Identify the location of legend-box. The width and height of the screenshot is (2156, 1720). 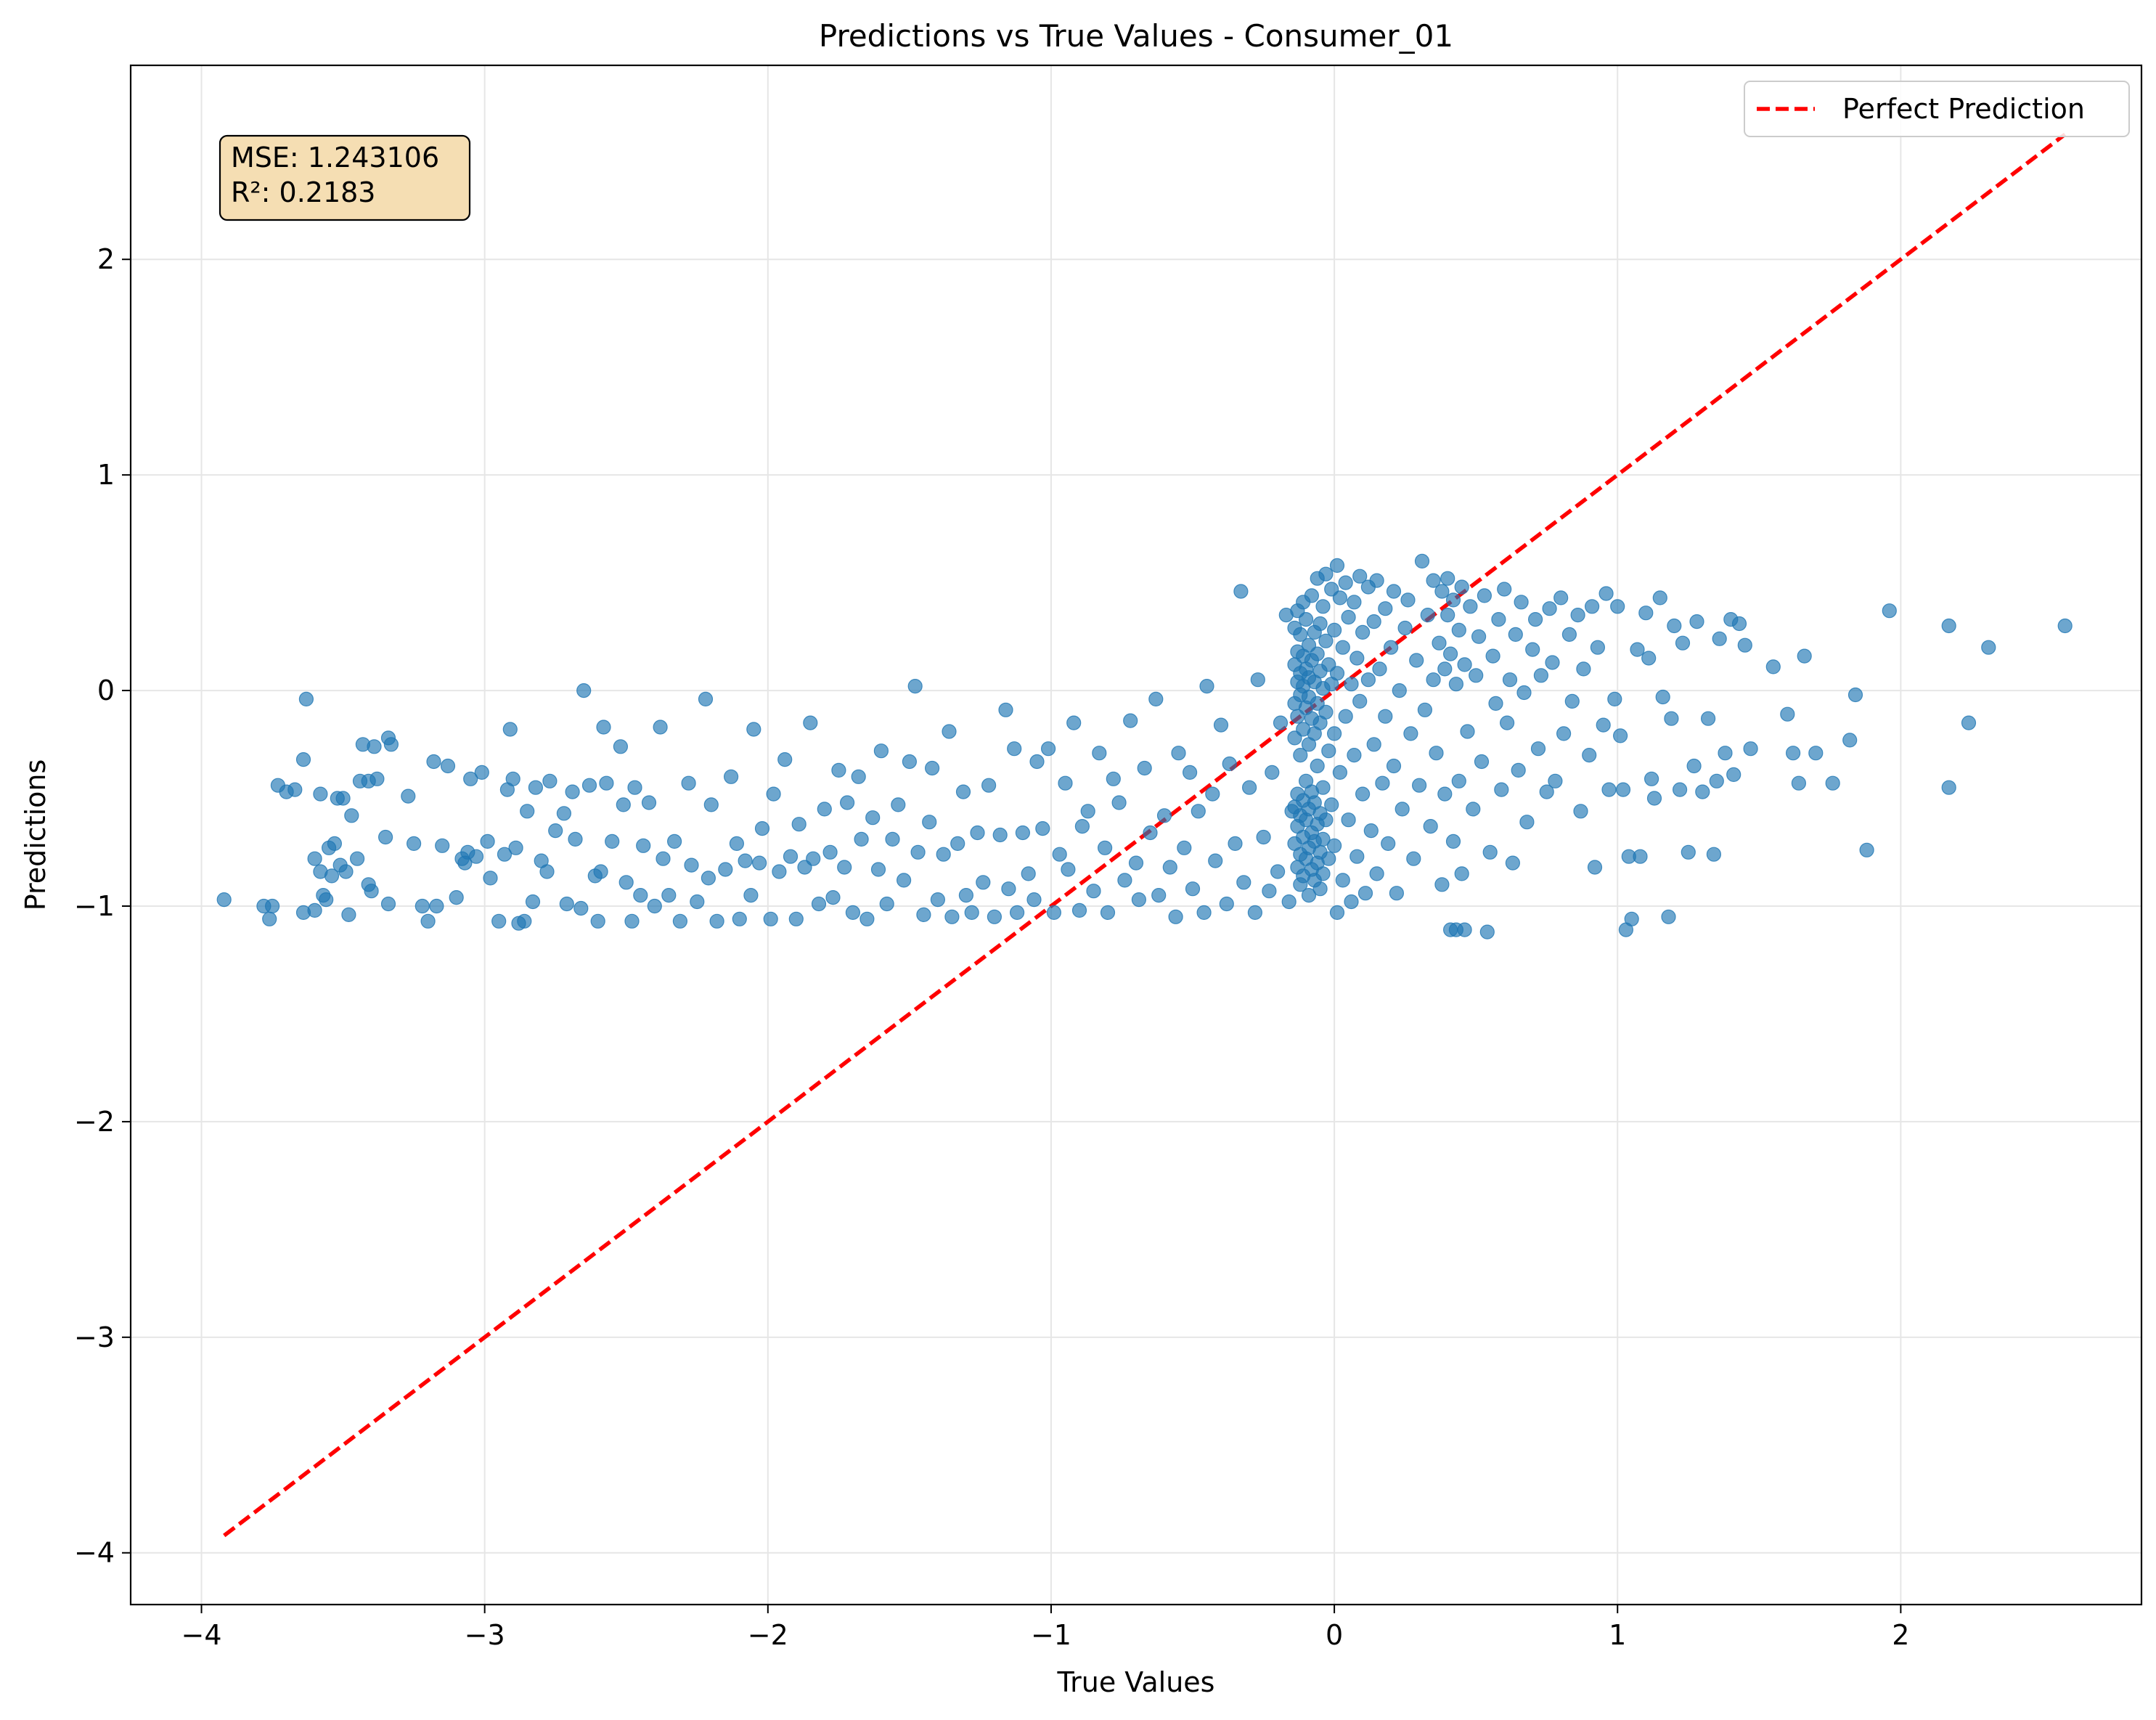
(1937, 109).